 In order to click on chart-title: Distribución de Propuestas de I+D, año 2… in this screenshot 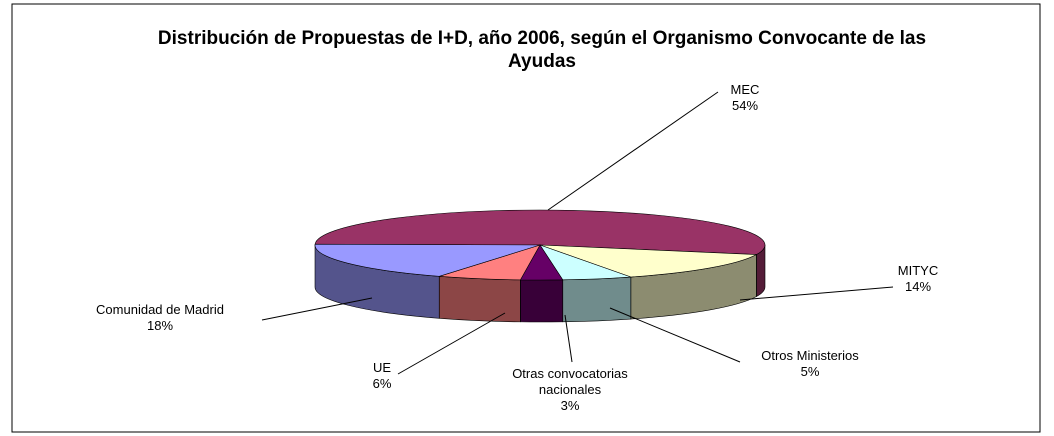, I will do `click(542, 50)`.